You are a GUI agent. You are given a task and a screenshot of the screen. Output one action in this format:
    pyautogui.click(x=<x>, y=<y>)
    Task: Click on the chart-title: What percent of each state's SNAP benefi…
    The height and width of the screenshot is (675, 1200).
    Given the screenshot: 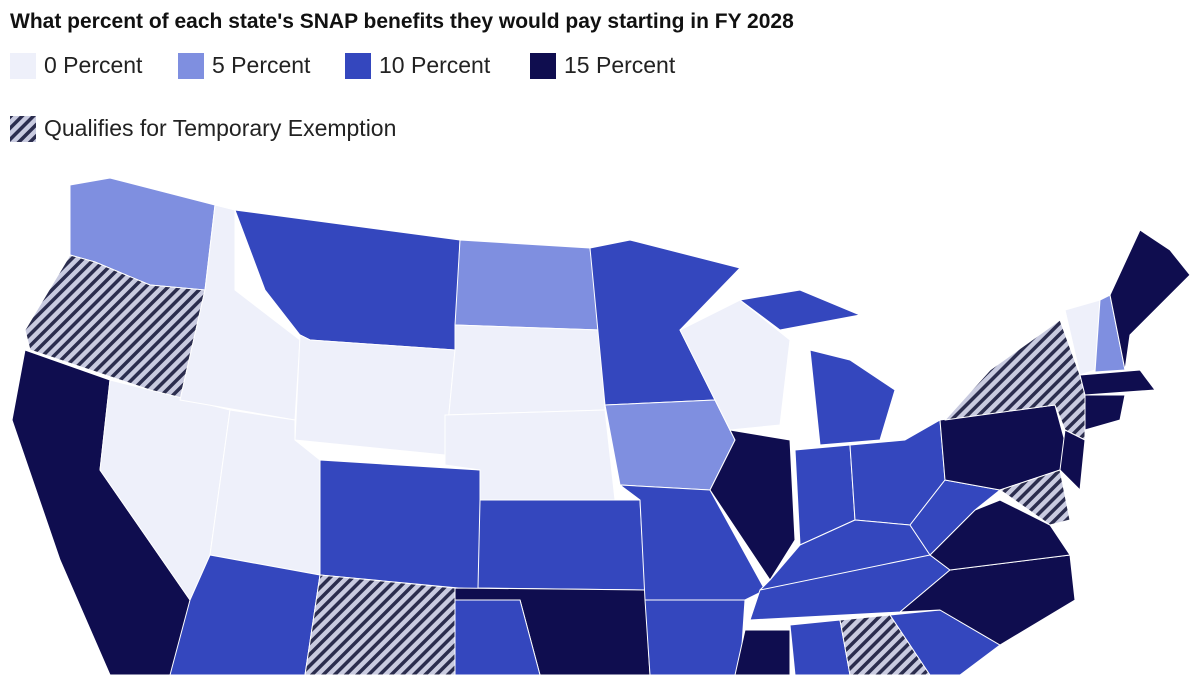 What is the action you would take?
    pyautogui.click(x=402, y=21)
    